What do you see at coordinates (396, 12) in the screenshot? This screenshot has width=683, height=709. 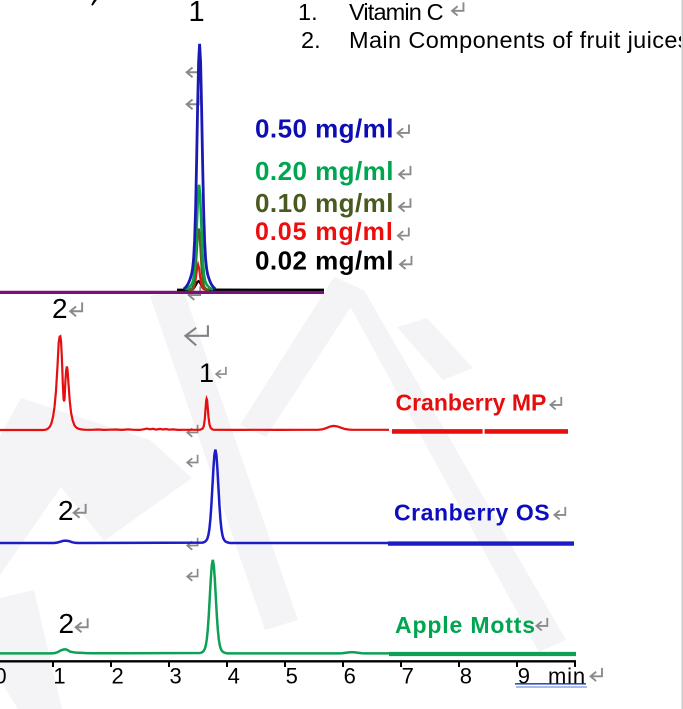 I see `svg-text: Vitamin C` at bounding box center [396, 12].